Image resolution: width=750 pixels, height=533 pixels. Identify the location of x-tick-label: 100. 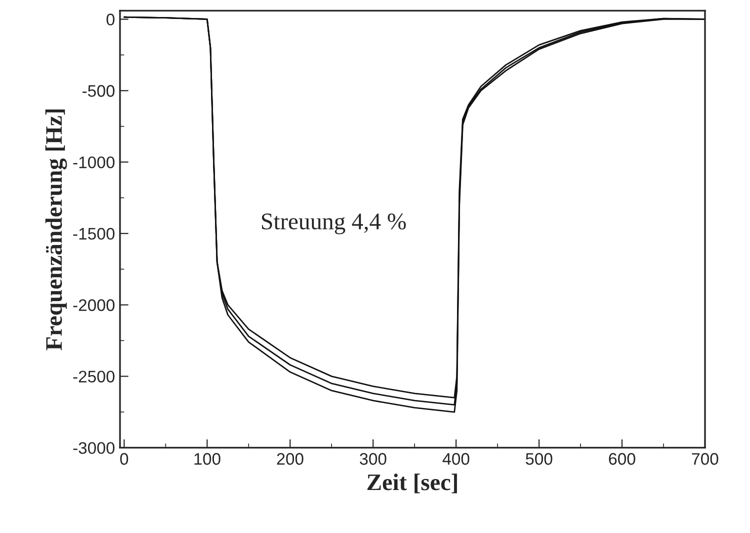
(207, 459).